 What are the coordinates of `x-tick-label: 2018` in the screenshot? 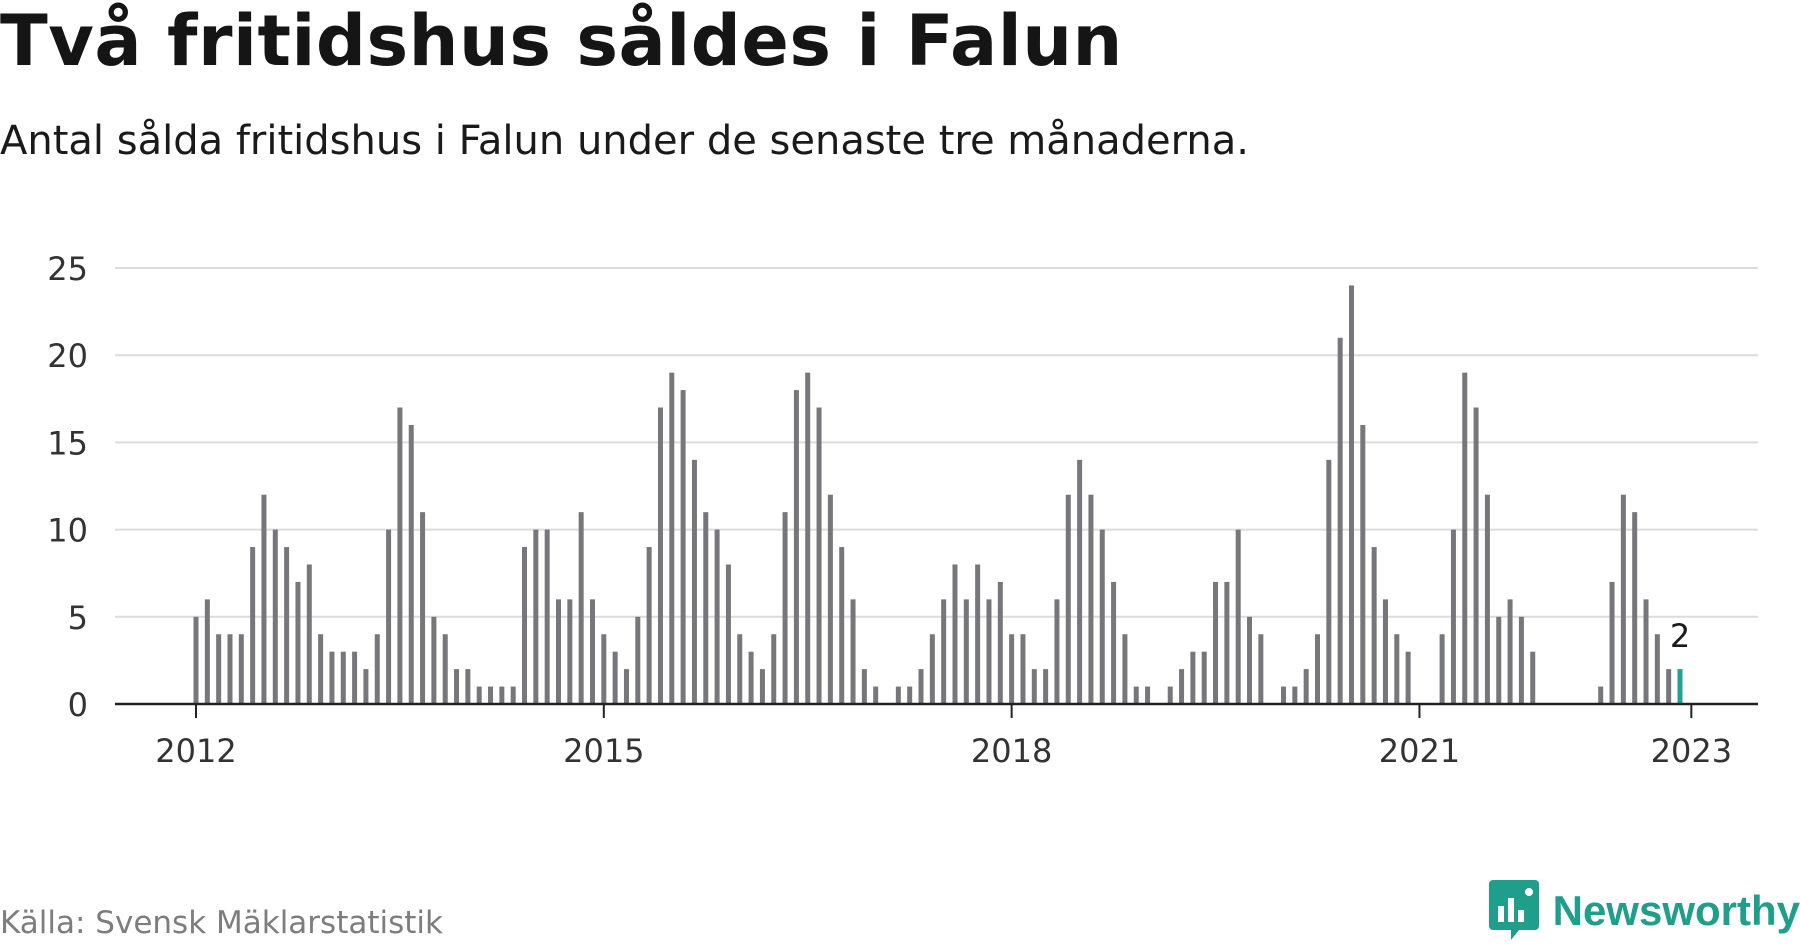 It's located at (1011, 751).